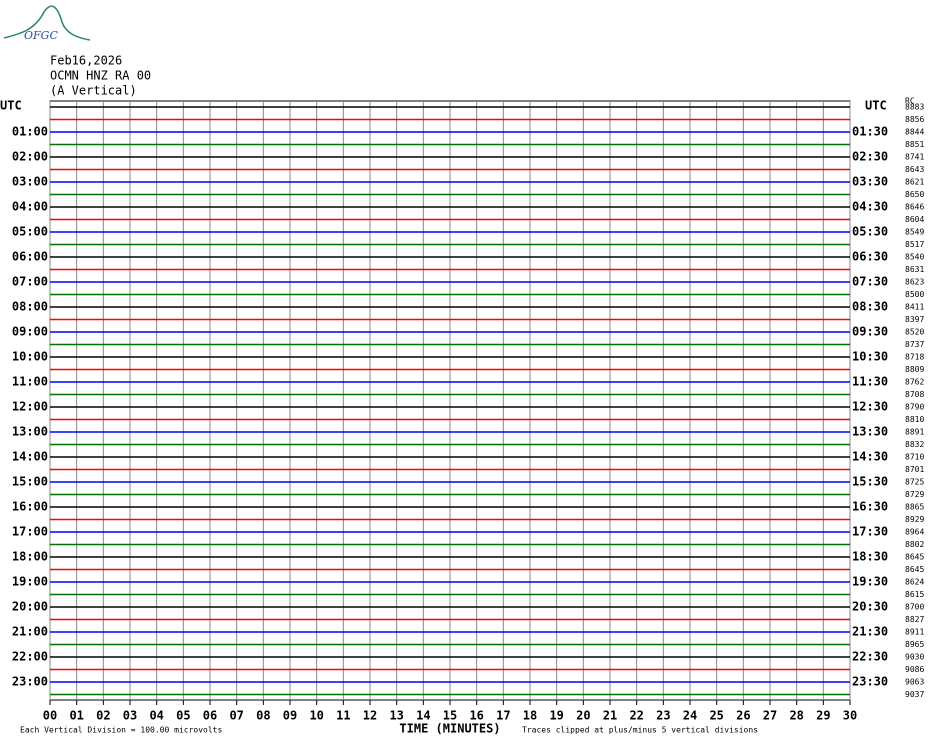 This screenshot has height=744, width=930. Describe the element at coordinates (914, 332) in the screenshot. I see `trace-count: 8520` at that location.